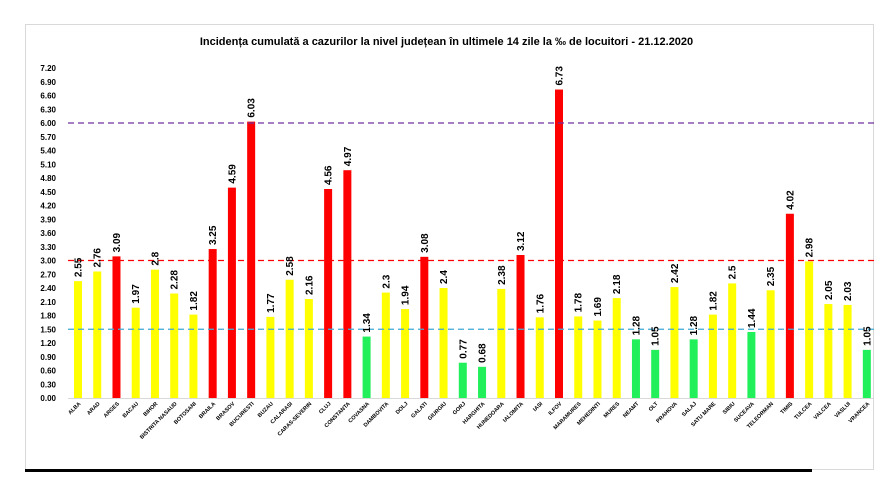  Describe the element at coordinates (213, 235) in the screenshot. I see `data-label: 3.25` at that location.